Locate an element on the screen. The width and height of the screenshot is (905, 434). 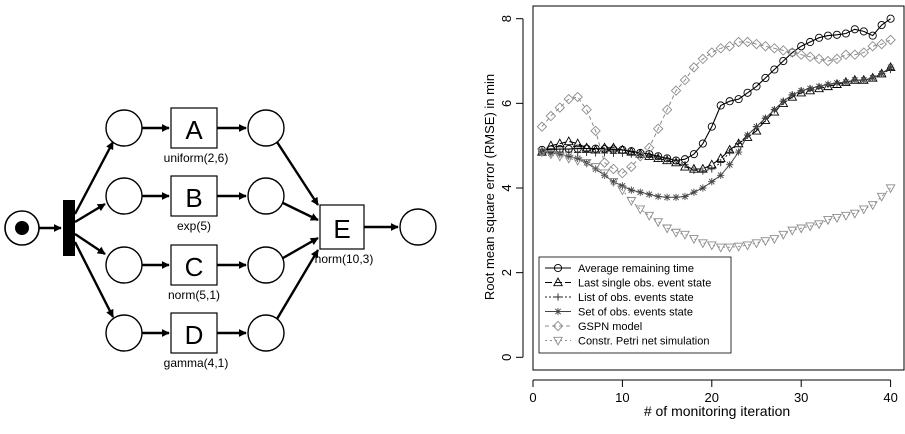
legend-label: Set of obs. events state is located at coordinates (635, 313).